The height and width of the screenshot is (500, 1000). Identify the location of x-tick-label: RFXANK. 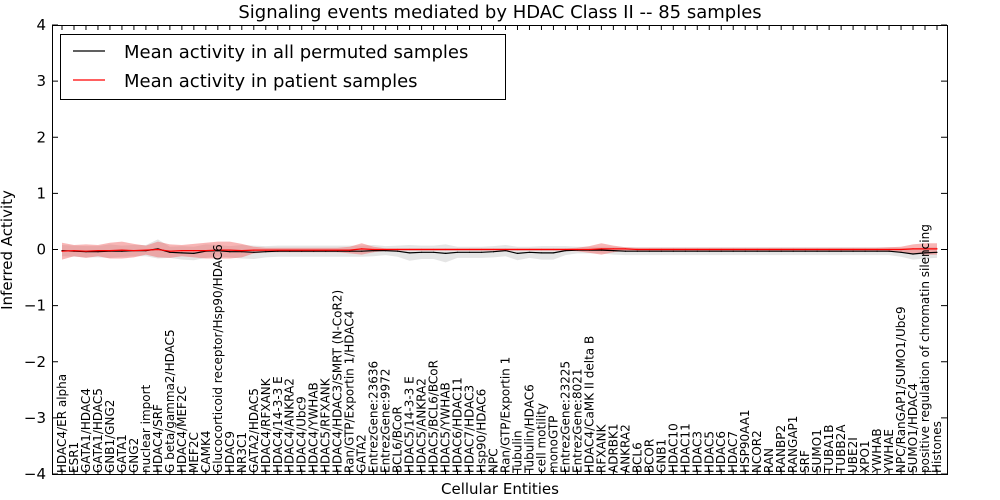
(601, 448).